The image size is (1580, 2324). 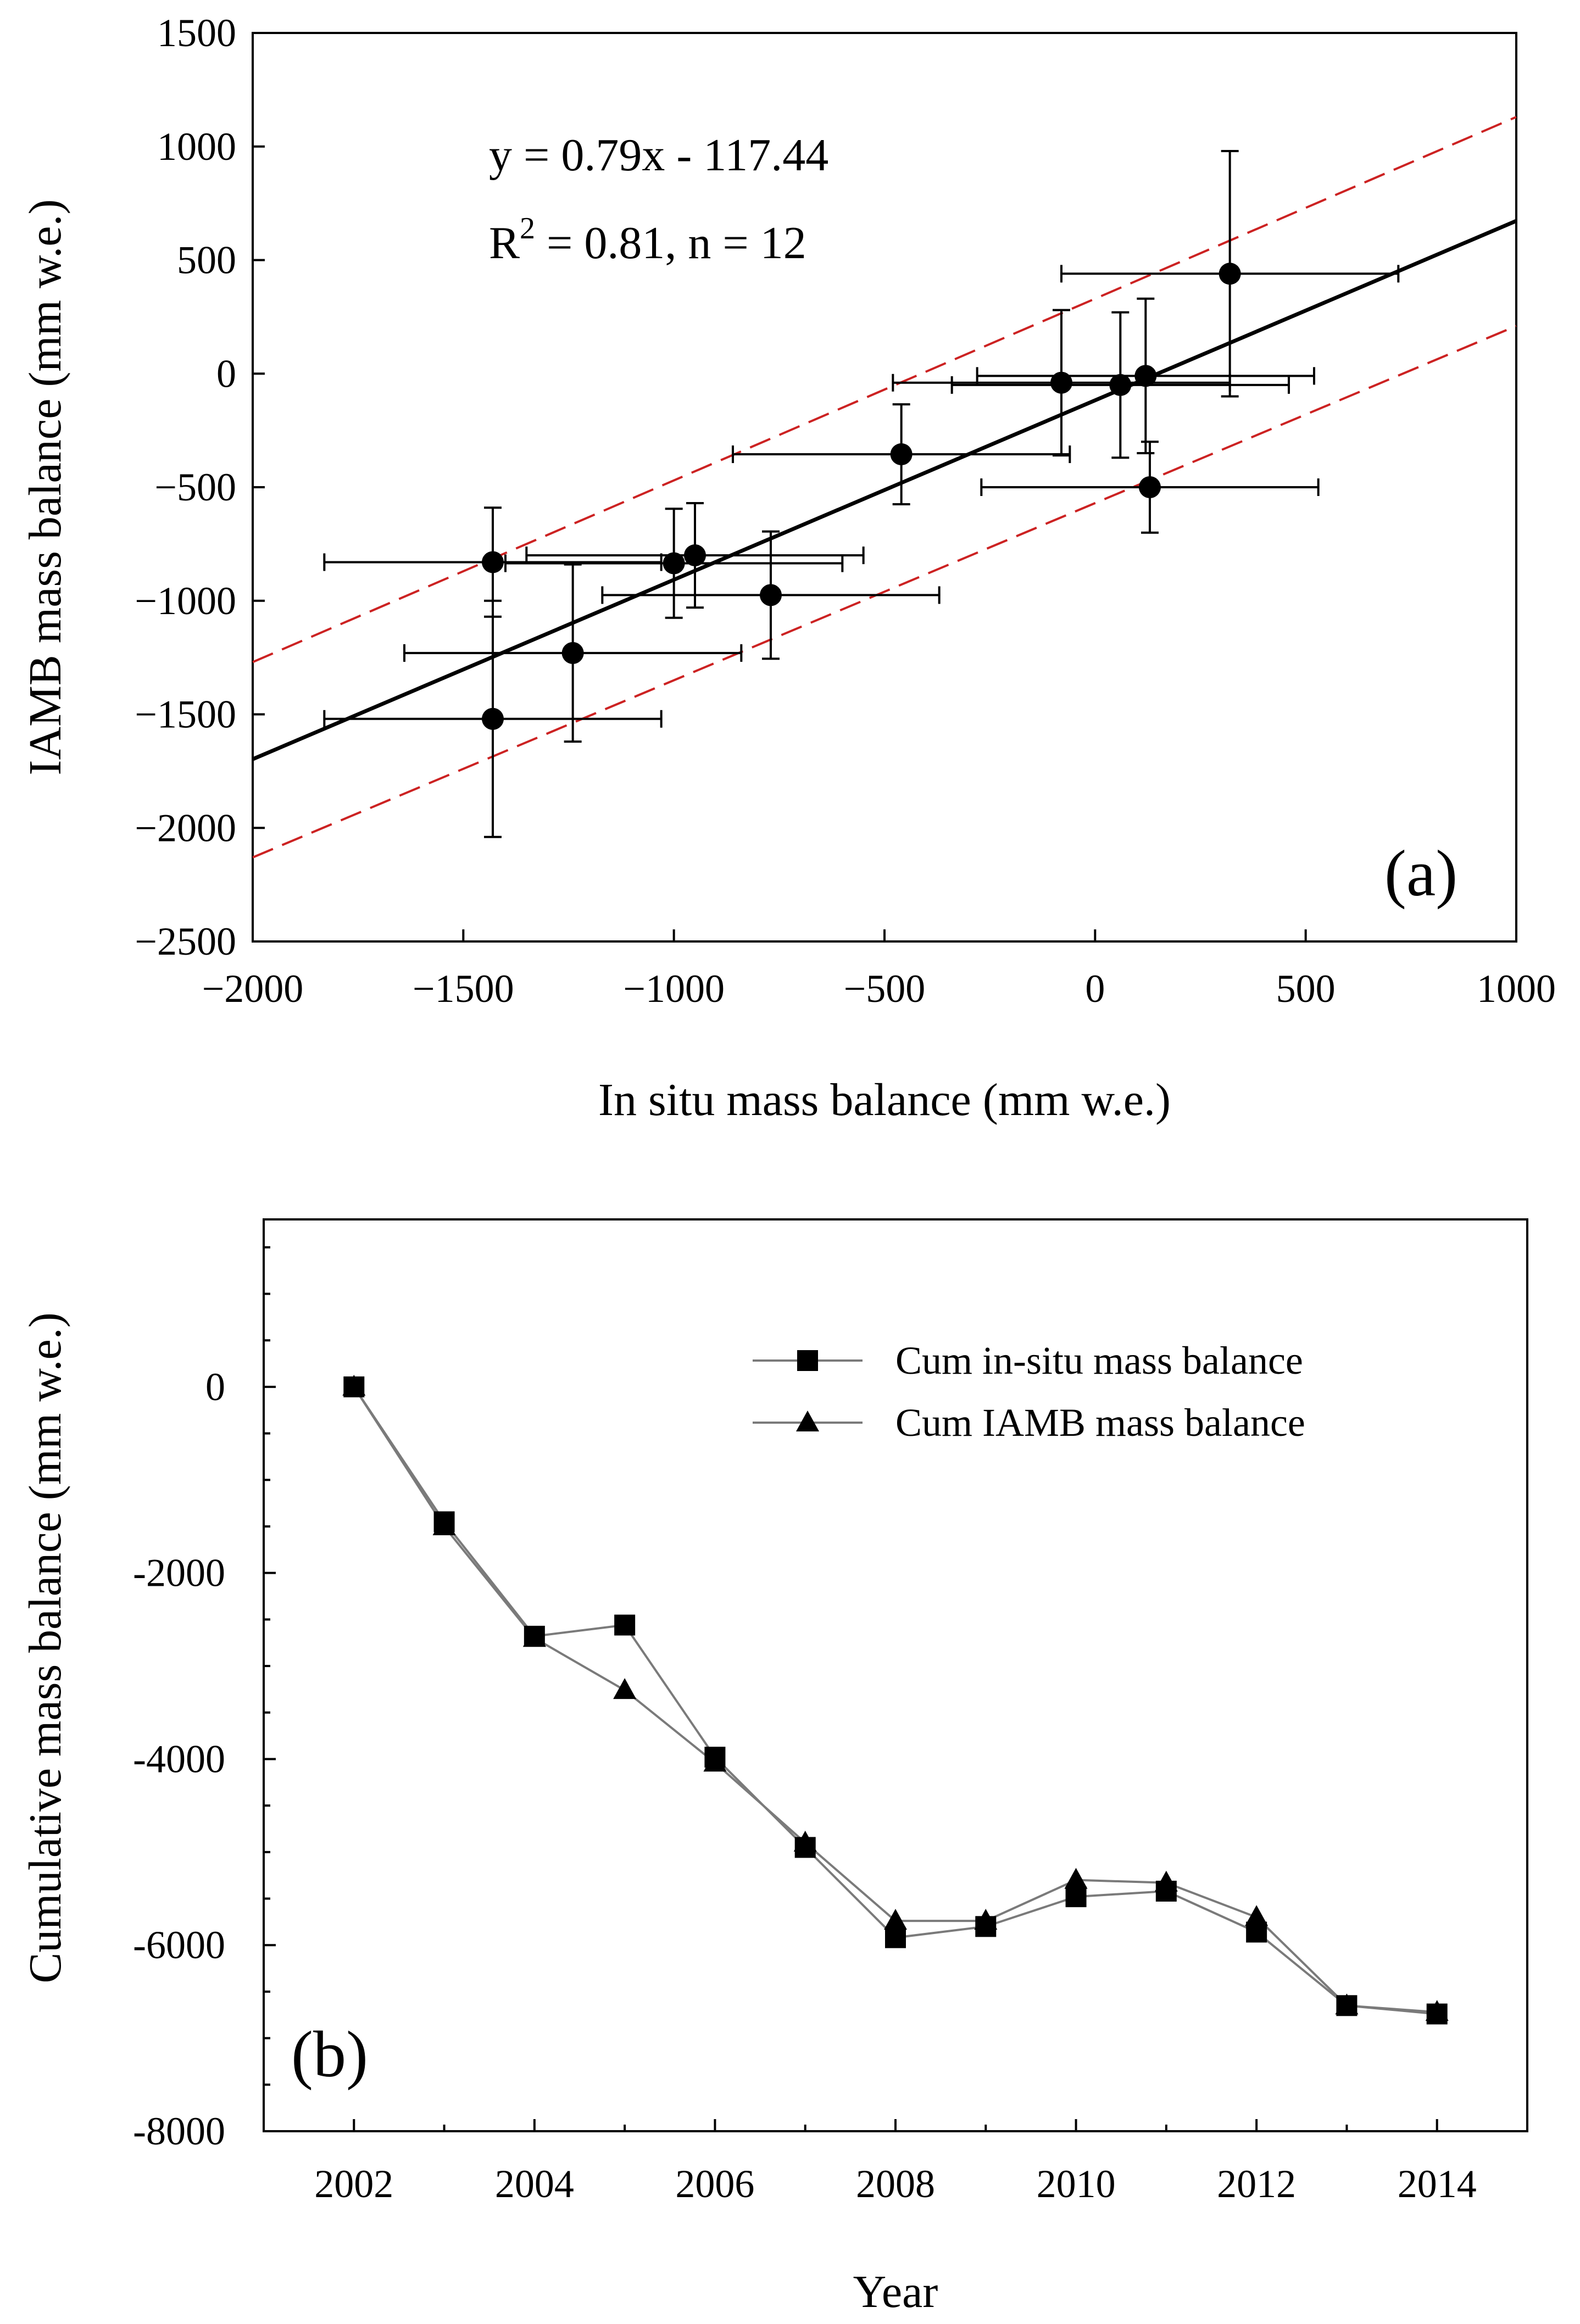 What do you see at coordinates (885, 989) in the screenshot?
I see `x-tick-label: −500` at bounding box center [885, 989].